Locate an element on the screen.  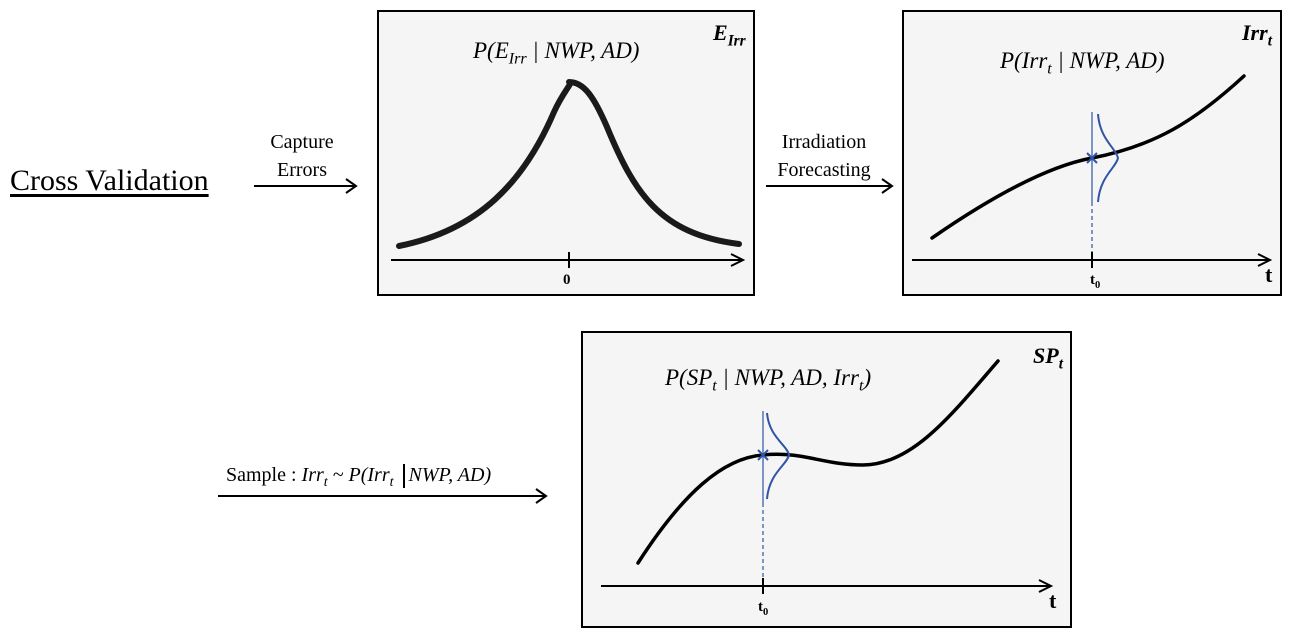
error-distribution-panel: EIrr P(EIrr | NWP, AD) 0 is located at coordinates (566, 153).